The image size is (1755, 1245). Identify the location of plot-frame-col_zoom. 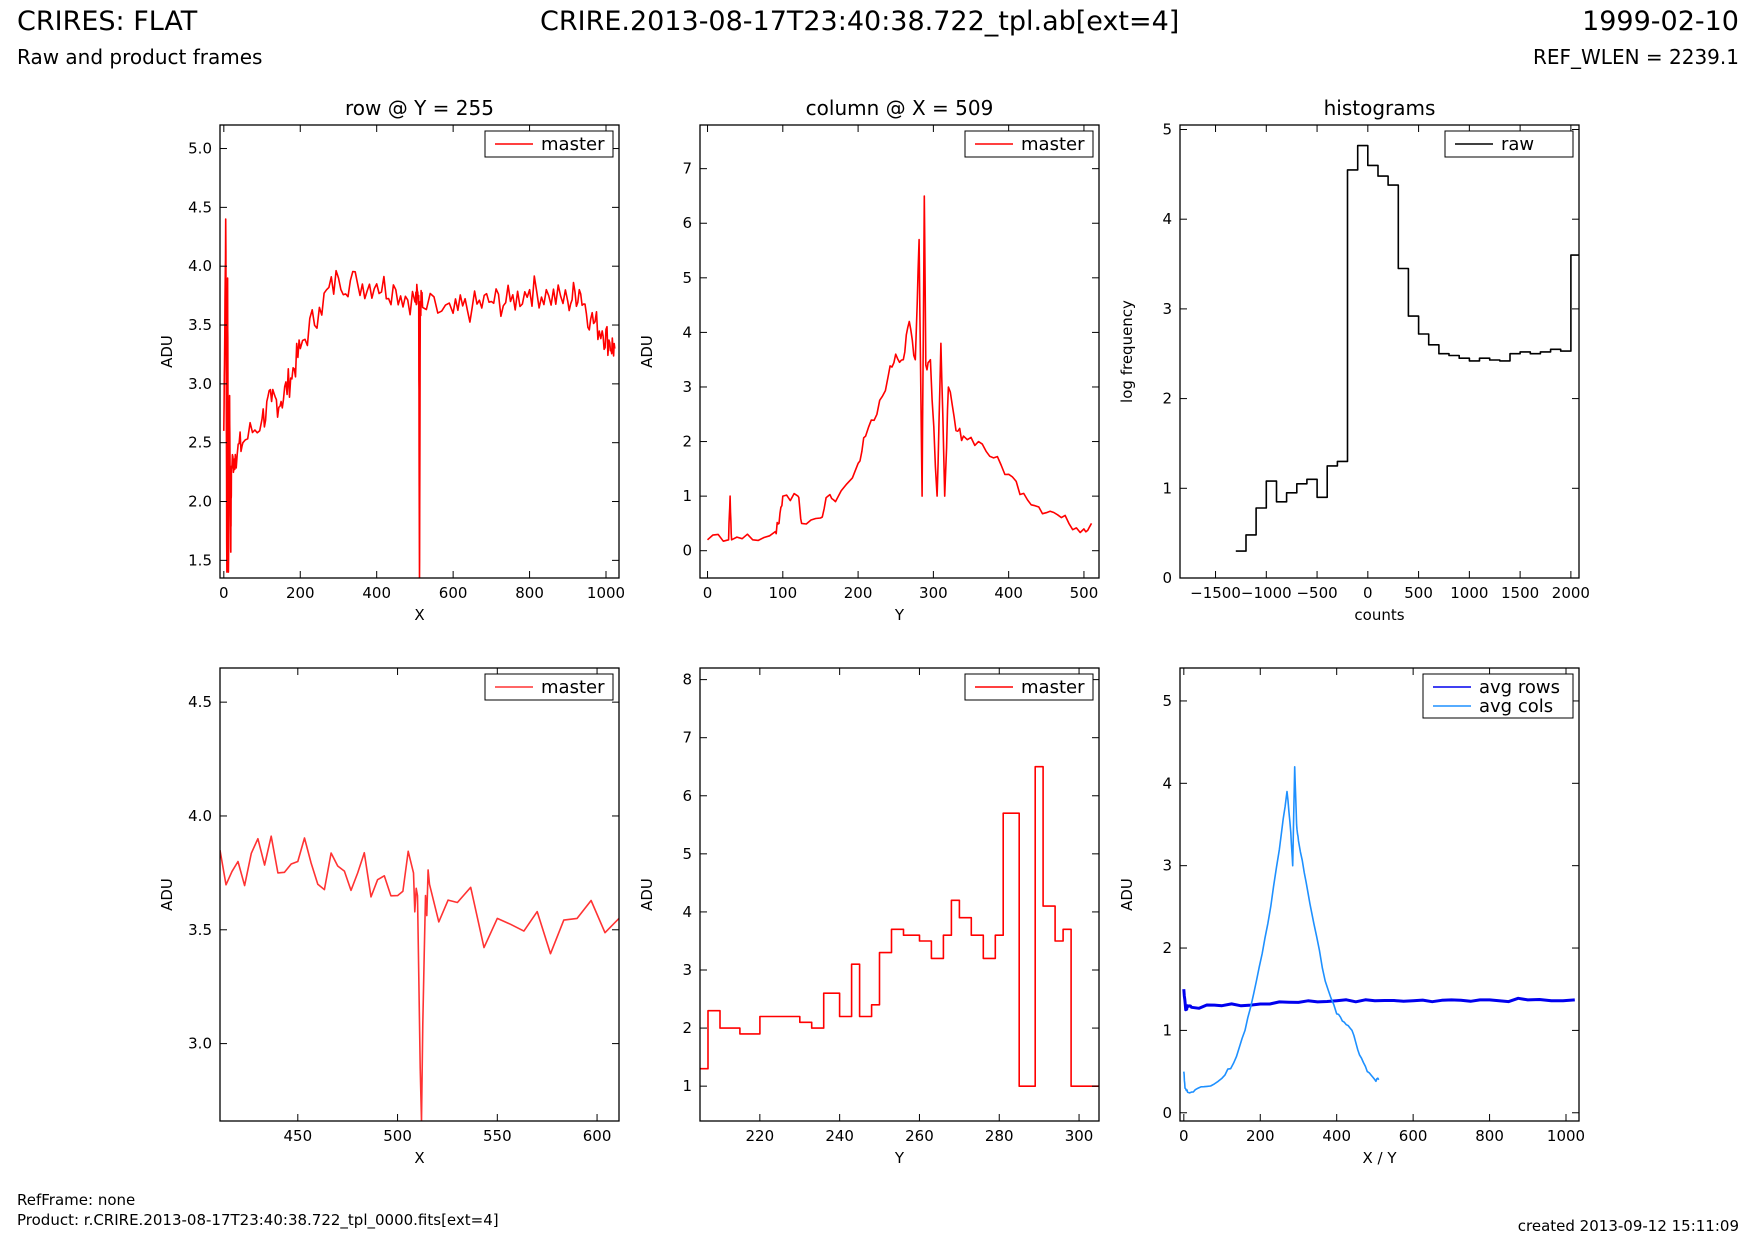
(899, 894).